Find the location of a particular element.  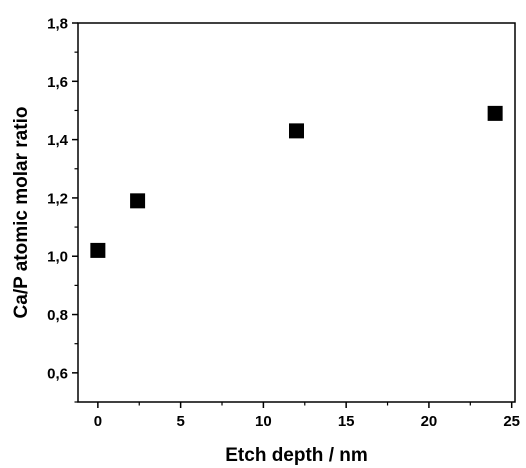

y-tick-label: 1,4 is located at coordinates (58, 140).